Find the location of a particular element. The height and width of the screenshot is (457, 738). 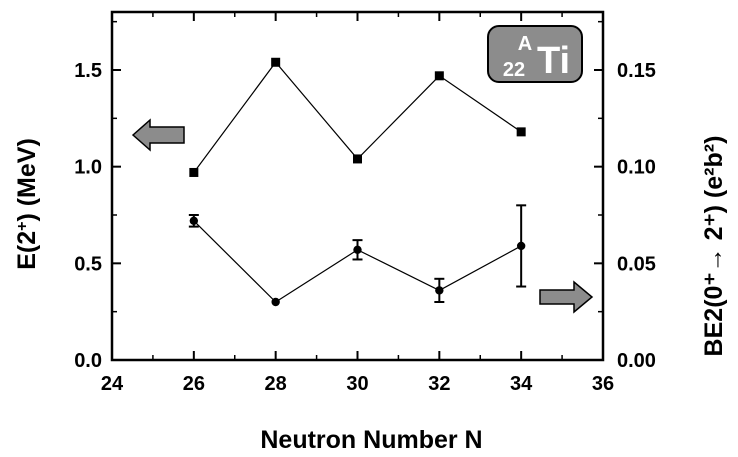

x-tick-label: 30 is located at coordinates (357, 384).